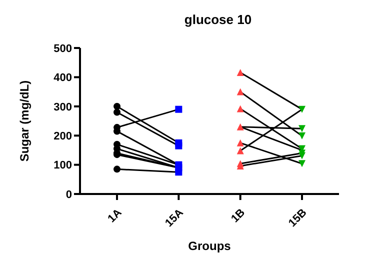 The height and width of the screenshot is (264, 391). I want to click on x-tick-label: 15B, so click(298, 218).